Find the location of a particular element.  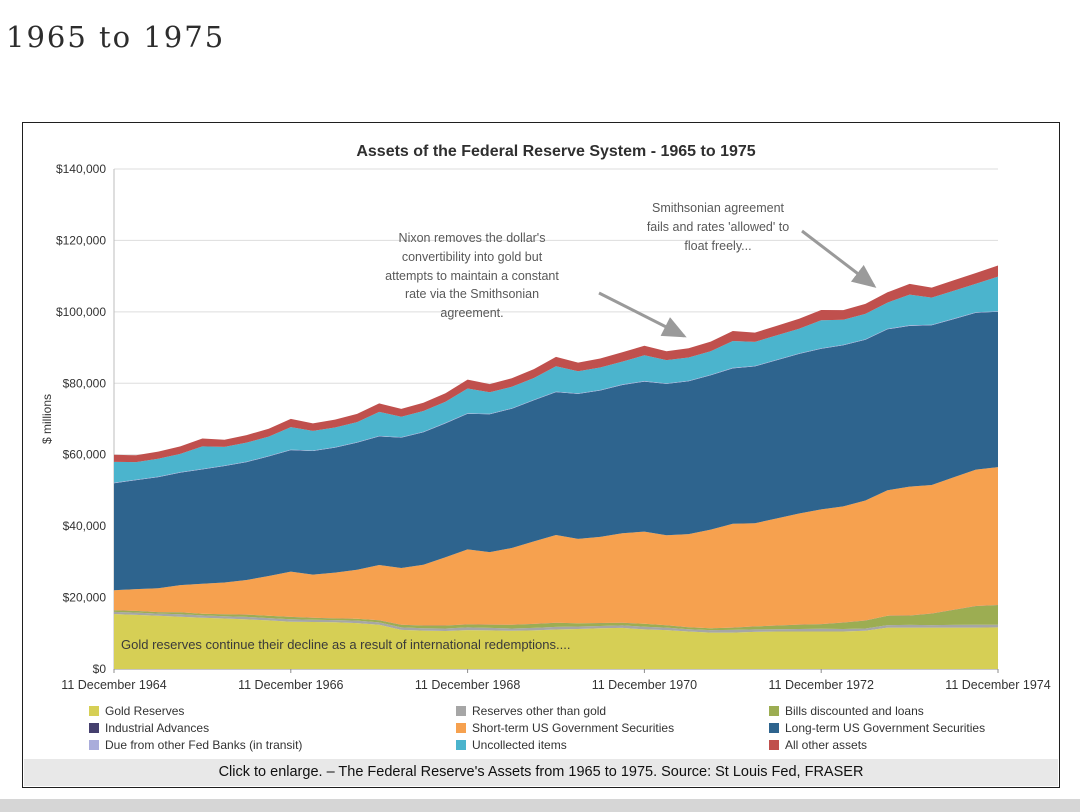

legend-item: Gold Reserves is located at coordinates (272, 711).